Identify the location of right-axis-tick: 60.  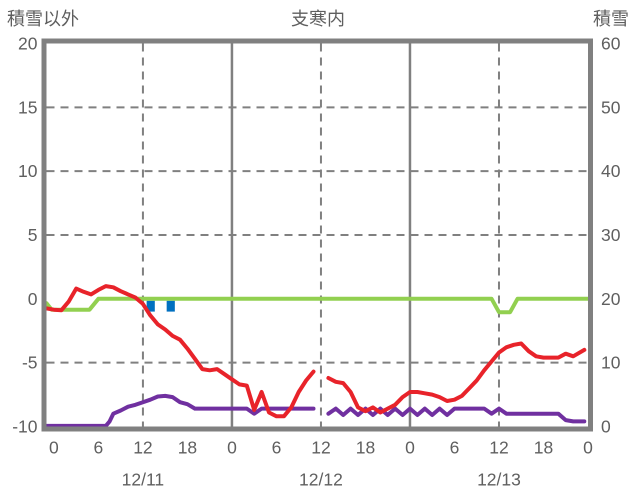
(611, 44).